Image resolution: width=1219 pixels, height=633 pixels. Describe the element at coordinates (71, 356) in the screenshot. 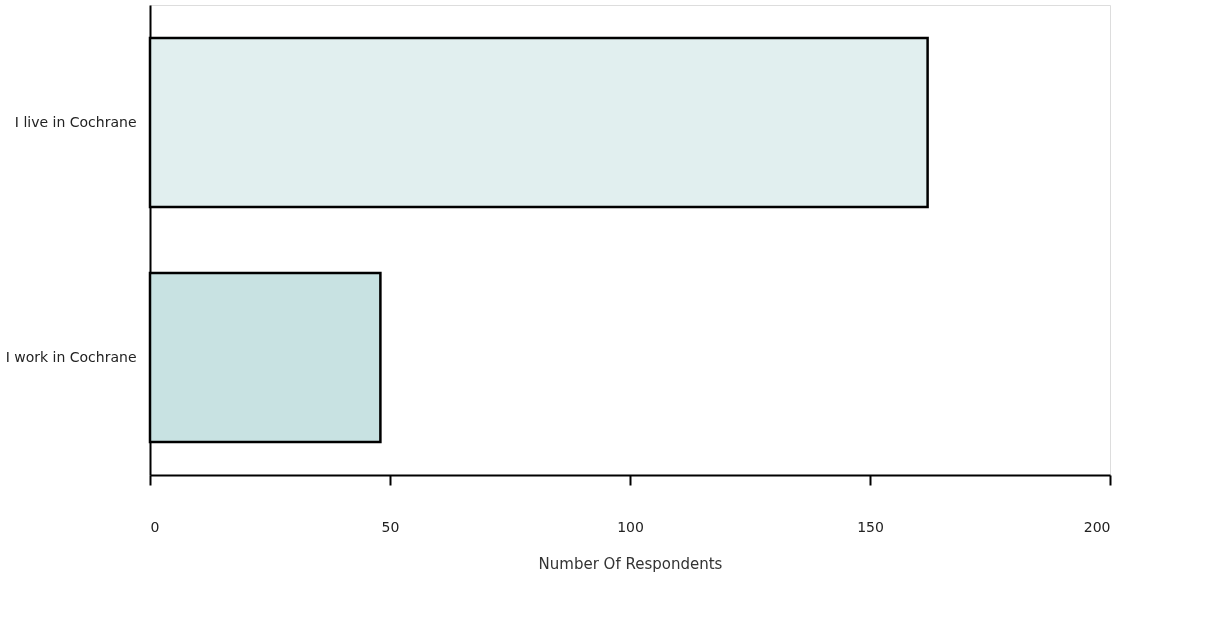

I see `y-tick-label: I work in Cochrane` at that location.